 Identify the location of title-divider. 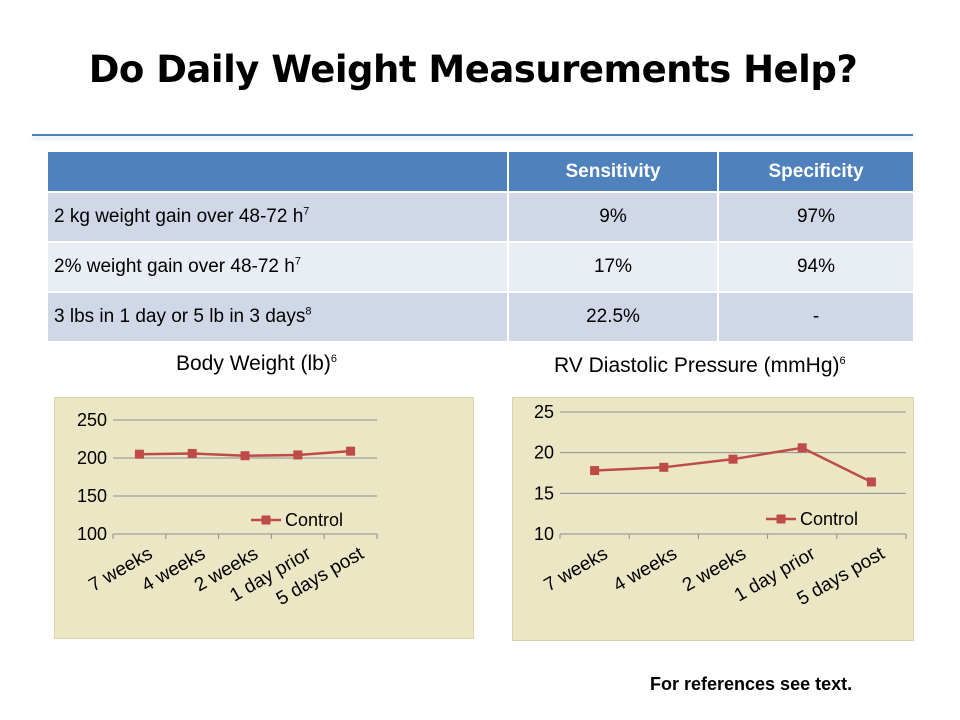
(472, 135).